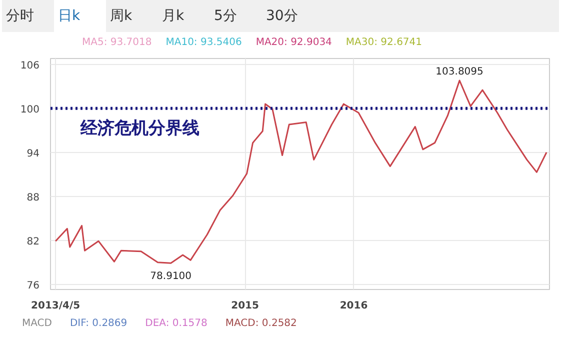 The height and width of the screenshot is (338, 563). What do you see at coordinates (139, 128) in the screenshot?
I see `ref-line-label: 经济危机分界线` at bounding box center [139, 128].